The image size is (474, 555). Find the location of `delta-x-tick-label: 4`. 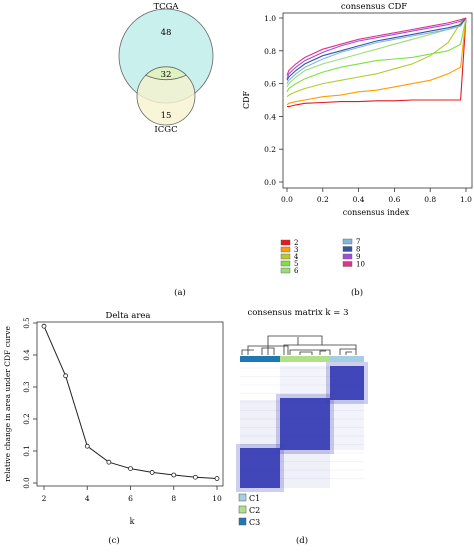

delta-x-tick-label: 4 is located at coordinates (87, 498).